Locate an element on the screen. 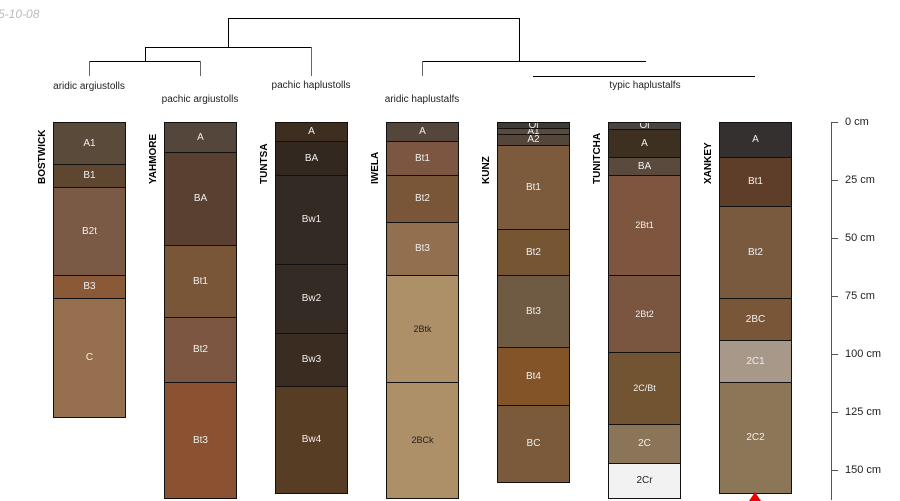 The image size is (900, 501). axis-tick-label: 150 cm is located at coordinates (863, 470).